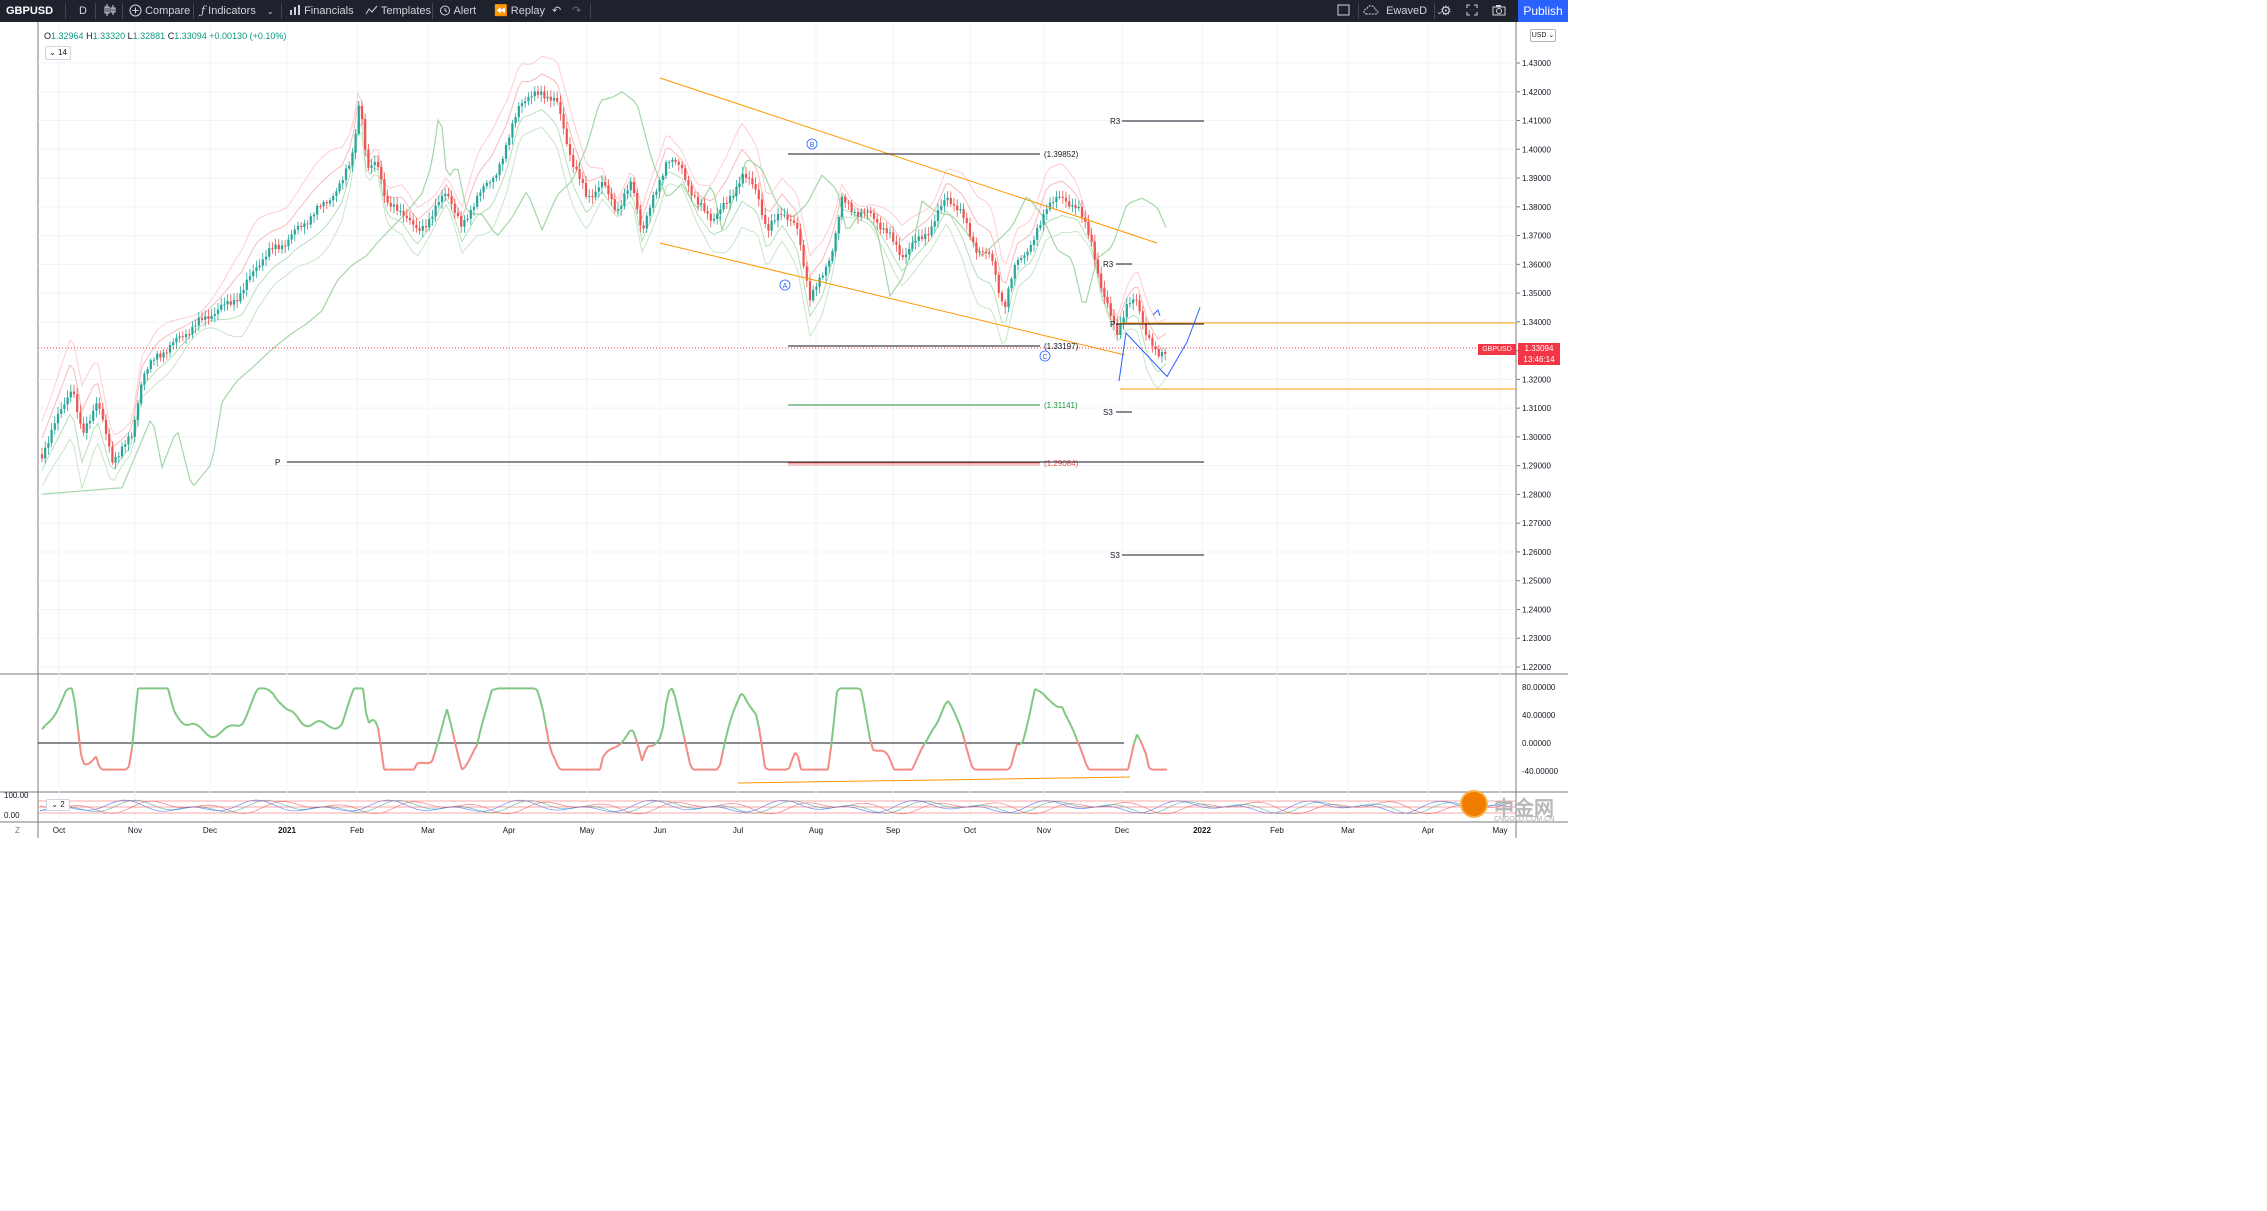  What do you see at coordinates (1536, 667) in the screenshot?
I see `price-tick-label: 1.22000` at bounding box center [1536, 667].